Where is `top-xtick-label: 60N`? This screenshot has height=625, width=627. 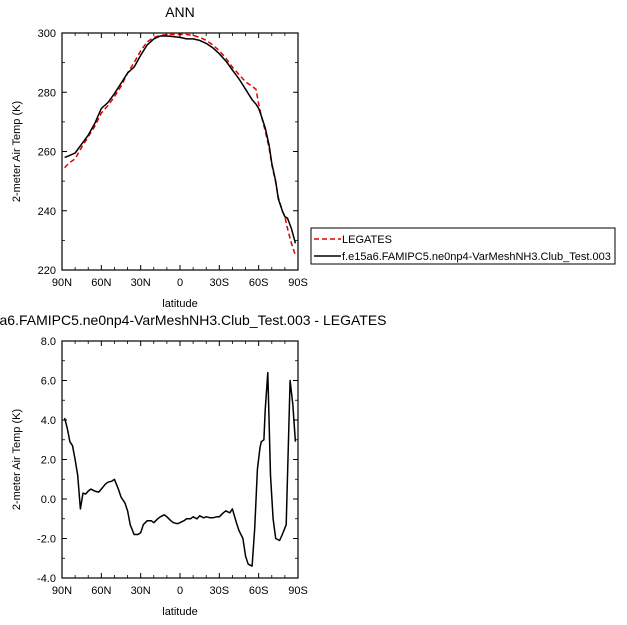
top-xtick-label: 60N is located at coordinates (101, 283).